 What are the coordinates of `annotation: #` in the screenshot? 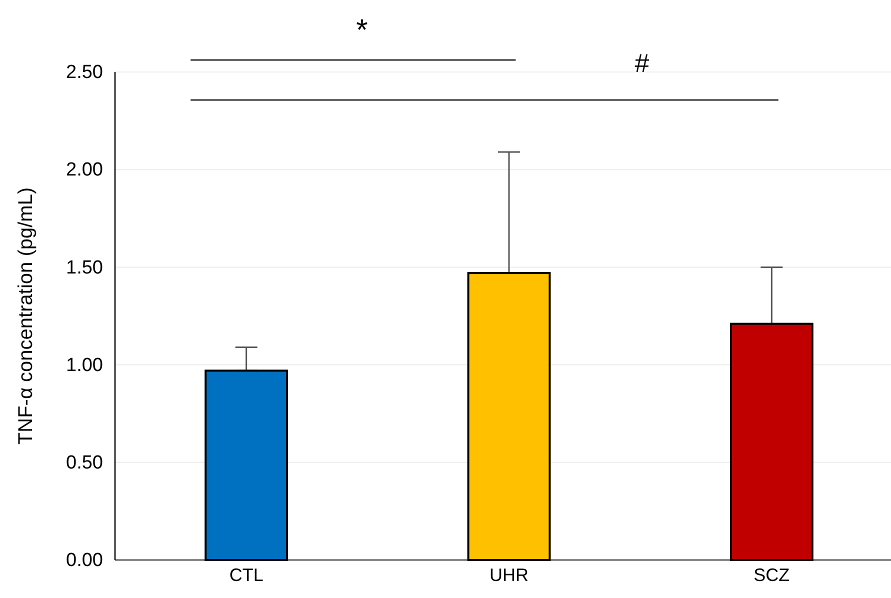 It's located at (642, 63).